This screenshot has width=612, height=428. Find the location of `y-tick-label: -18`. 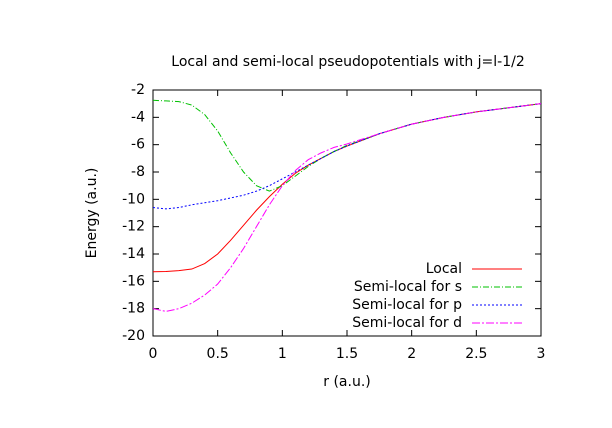

y-tick-label: -18 is located at coordinates (133, 309).